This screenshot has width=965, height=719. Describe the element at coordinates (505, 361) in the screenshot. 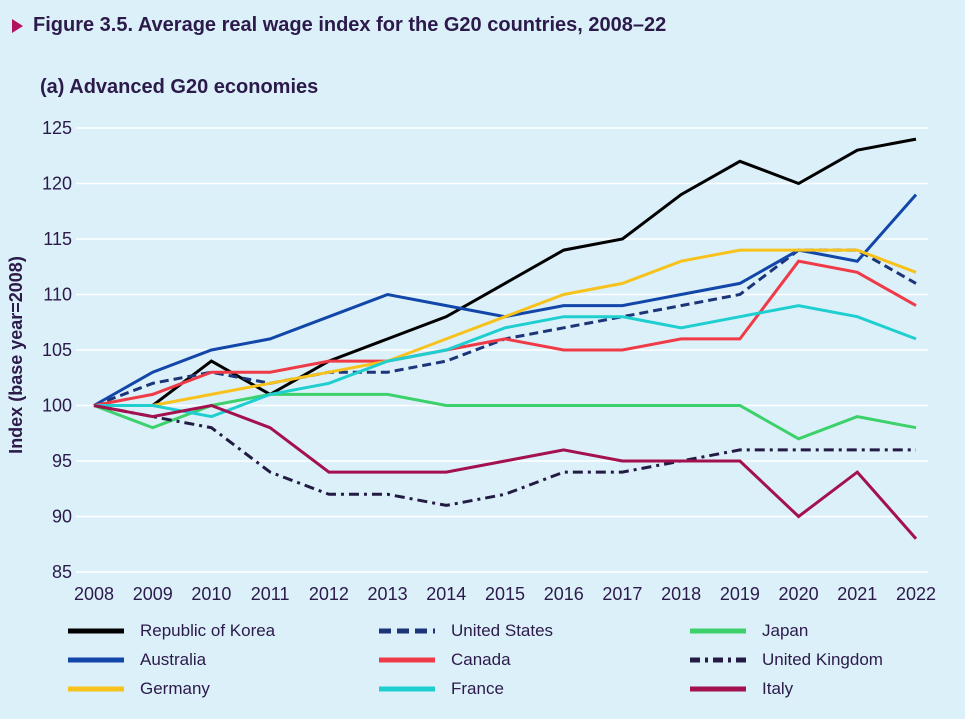

I see `series-line-france` at that location.